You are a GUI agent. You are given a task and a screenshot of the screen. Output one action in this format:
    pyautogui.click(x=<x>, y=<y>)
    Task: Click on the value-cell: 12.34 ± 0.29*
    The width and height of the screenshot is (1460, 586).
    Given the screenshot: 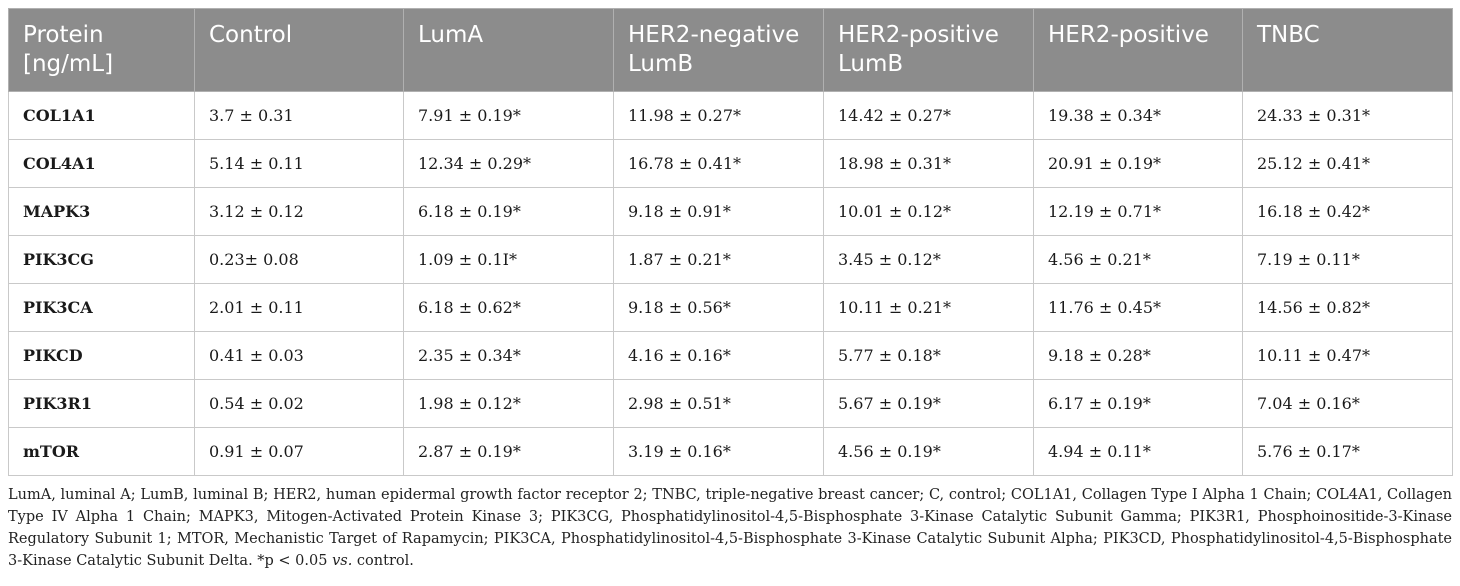 What is the action you would take?
    pyautogui.click(x=508, y=163)
    